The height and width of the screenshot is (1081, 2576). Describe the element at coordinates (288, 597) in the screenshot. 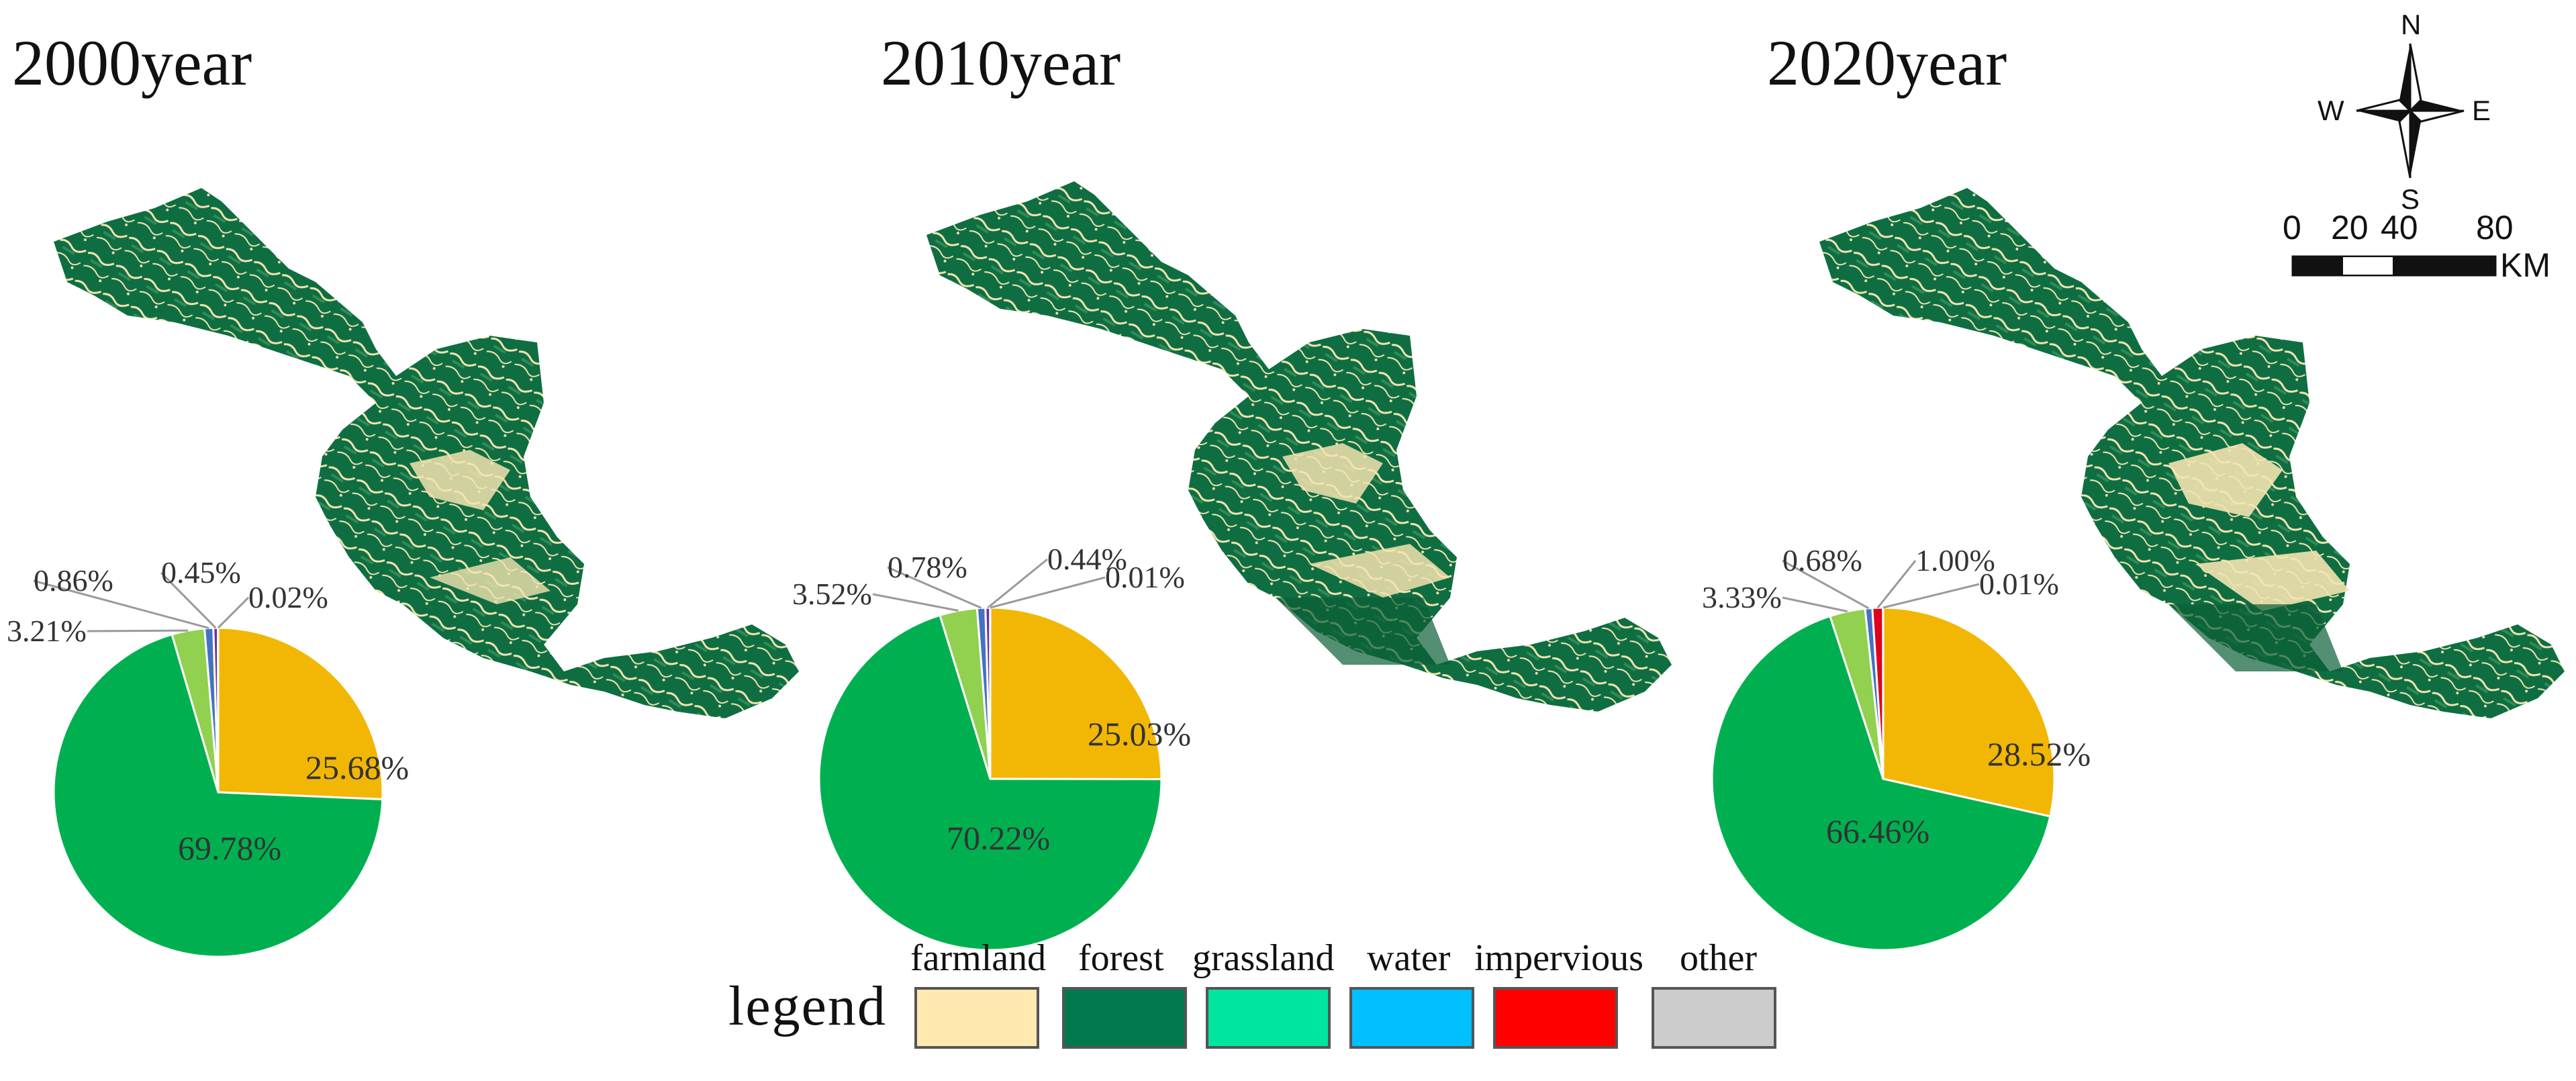

I see `pie-0-label-other: 0.02%` at that location.